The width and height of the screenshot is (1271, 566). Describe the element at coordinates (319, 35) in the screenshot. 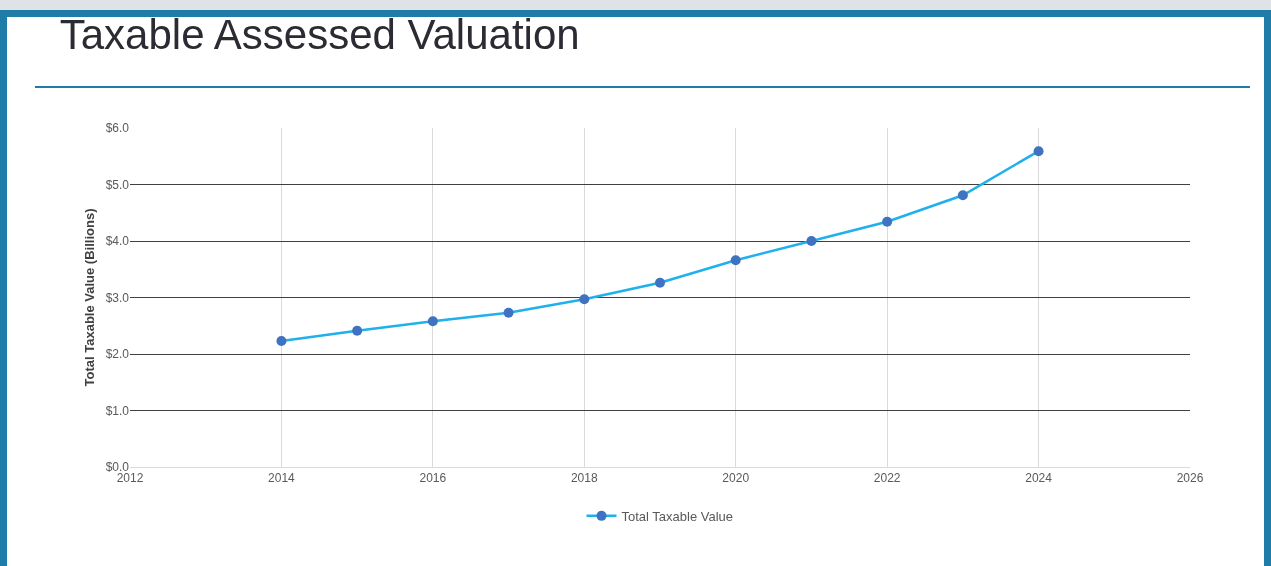

I see `chart-title: Taxable Assessed Valuation` at that location.